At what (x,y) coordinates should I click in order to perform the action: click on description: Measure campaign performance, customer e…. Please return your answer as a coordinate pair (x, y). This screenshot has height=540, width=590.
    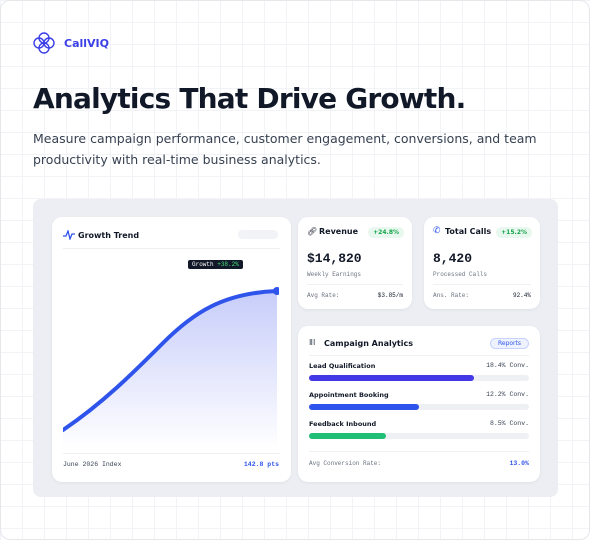
    Looking at the image, I should click on (285, 149).